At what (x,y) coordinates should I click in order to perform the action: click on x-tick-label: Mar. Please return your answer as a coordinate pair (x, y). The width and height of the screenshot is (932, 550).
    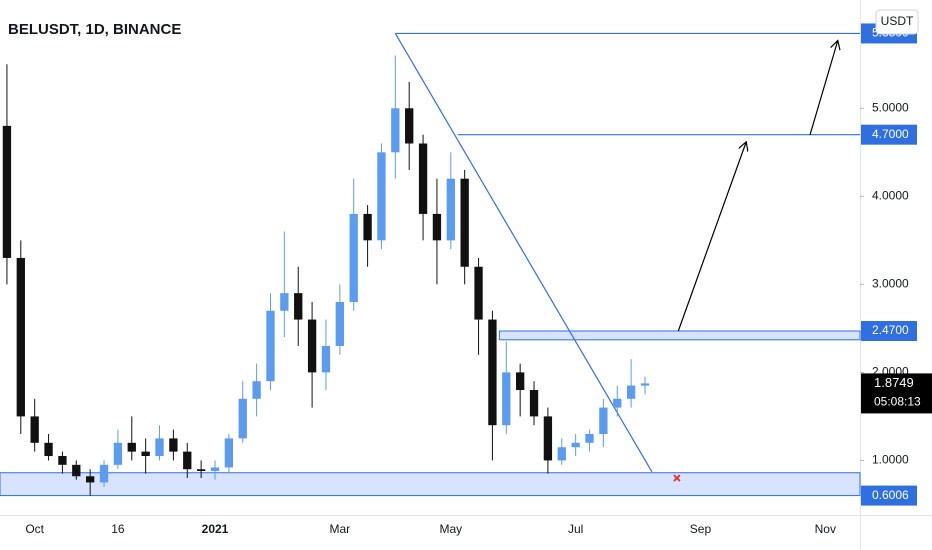
    Looking at the image, I should click on (340, 529).